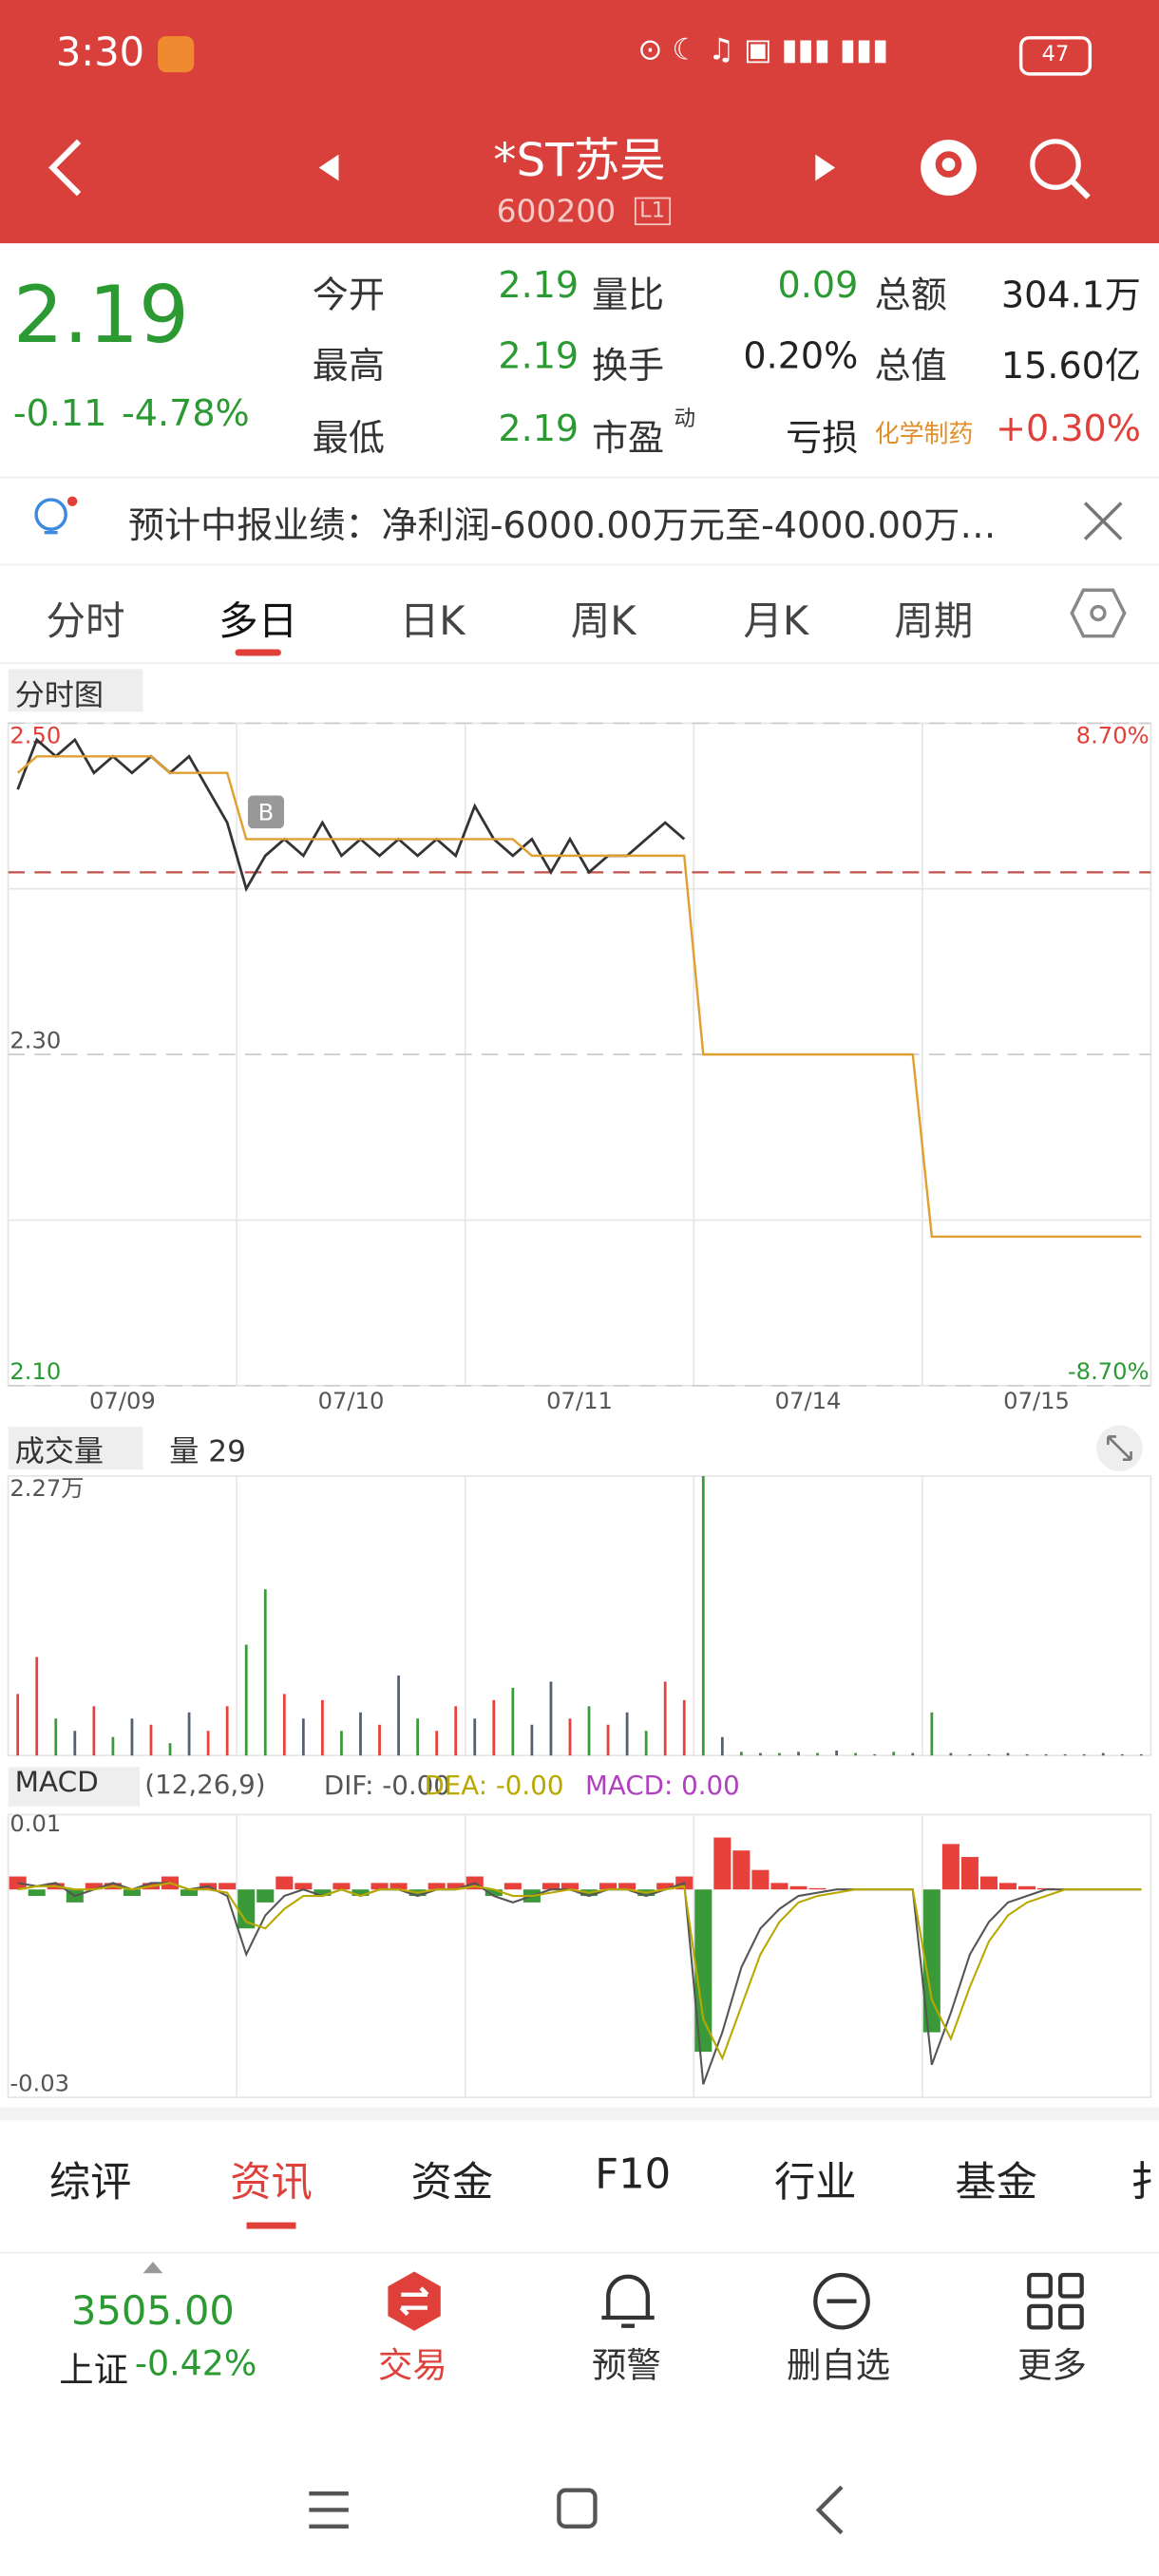 The image size is (1159, 2576). Describe the element at coordinates (825, 167) in the screenshot. I see `next-stock` at that location.